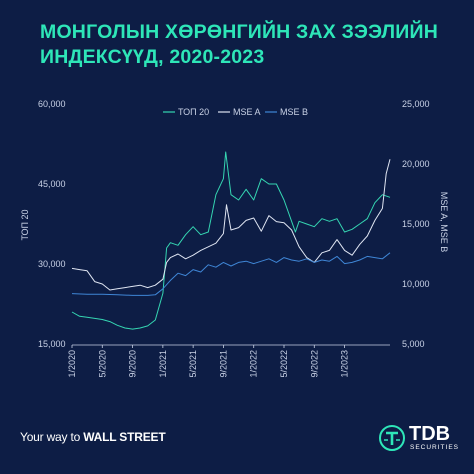  I want to click on x-tick-label: 9/2020, so click(133, 364).